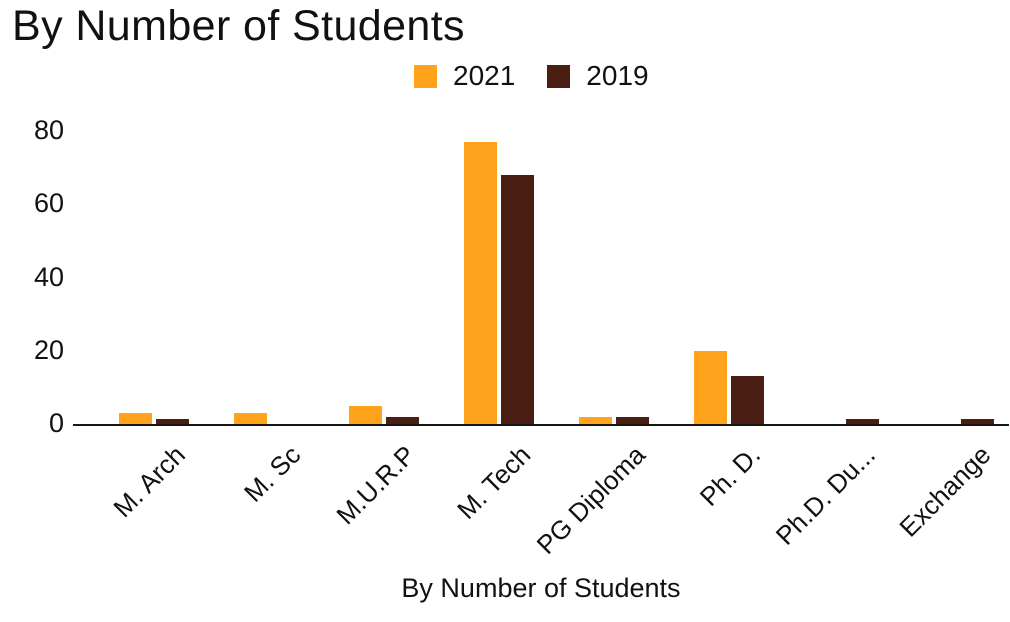  Describe the element at coordinates (365, 415) in the screenshot. I see `bar-2021-m-u-r-p` at that location.